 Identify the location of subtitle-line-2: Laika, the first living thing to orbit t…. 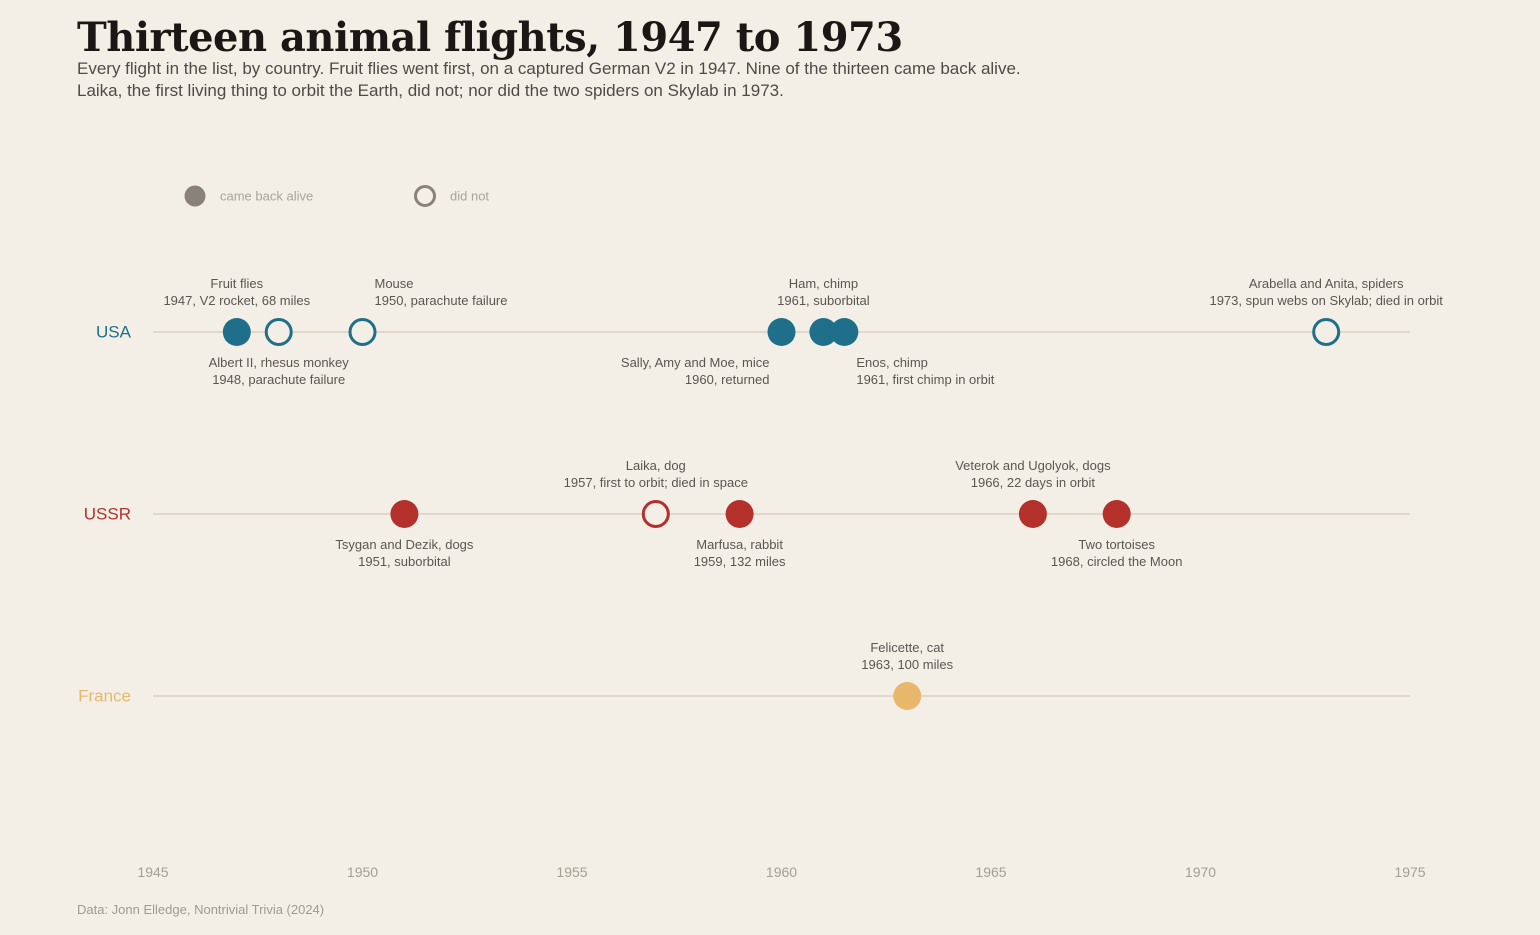
(430, 90).